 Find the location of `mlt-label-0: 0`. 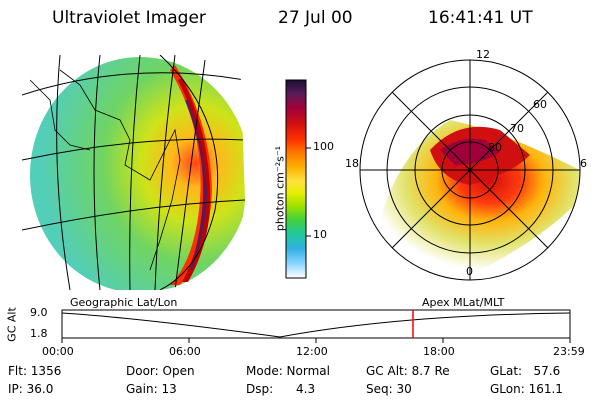

mlt-label-0: 0 is located at coordinates (469, 271).